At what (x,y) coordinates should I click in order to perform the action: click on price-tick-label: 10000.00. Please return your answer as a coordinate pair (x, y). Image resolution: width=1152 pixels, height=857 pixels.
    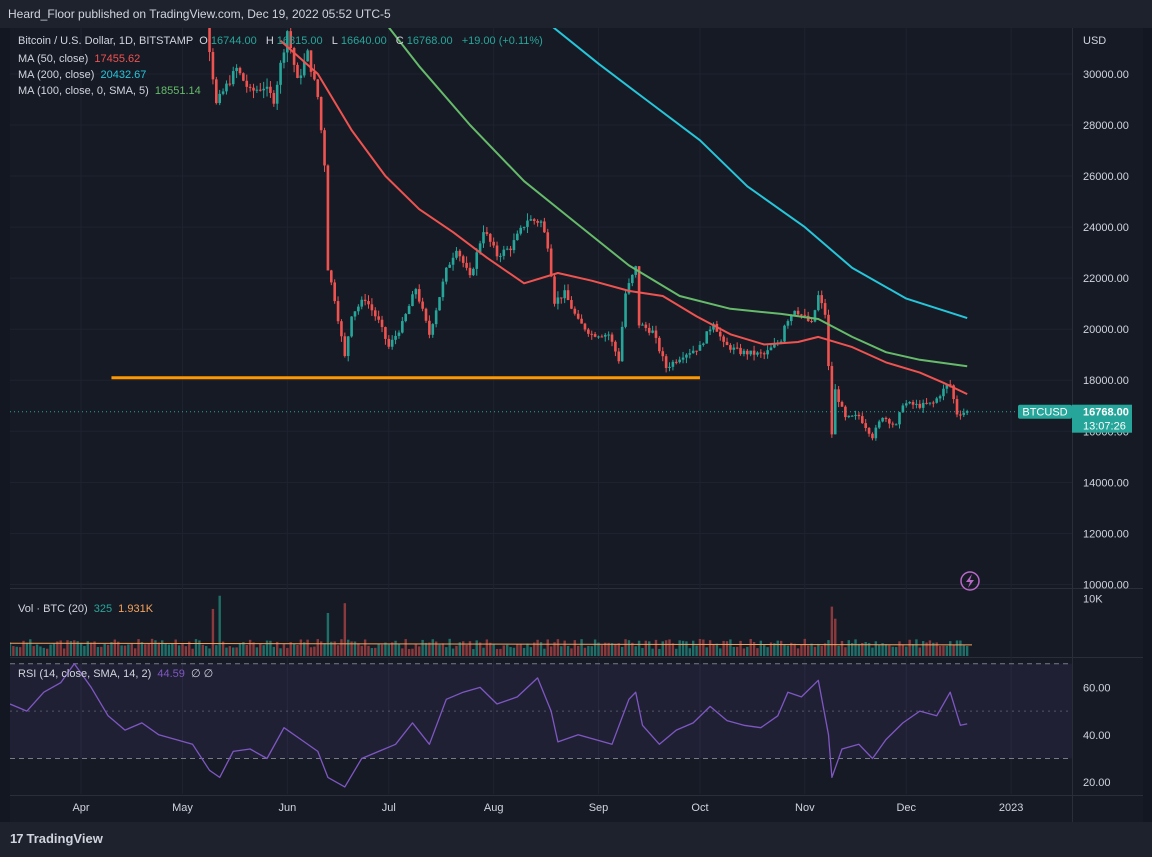
    Looking at the image, I should click on (1106, 585).